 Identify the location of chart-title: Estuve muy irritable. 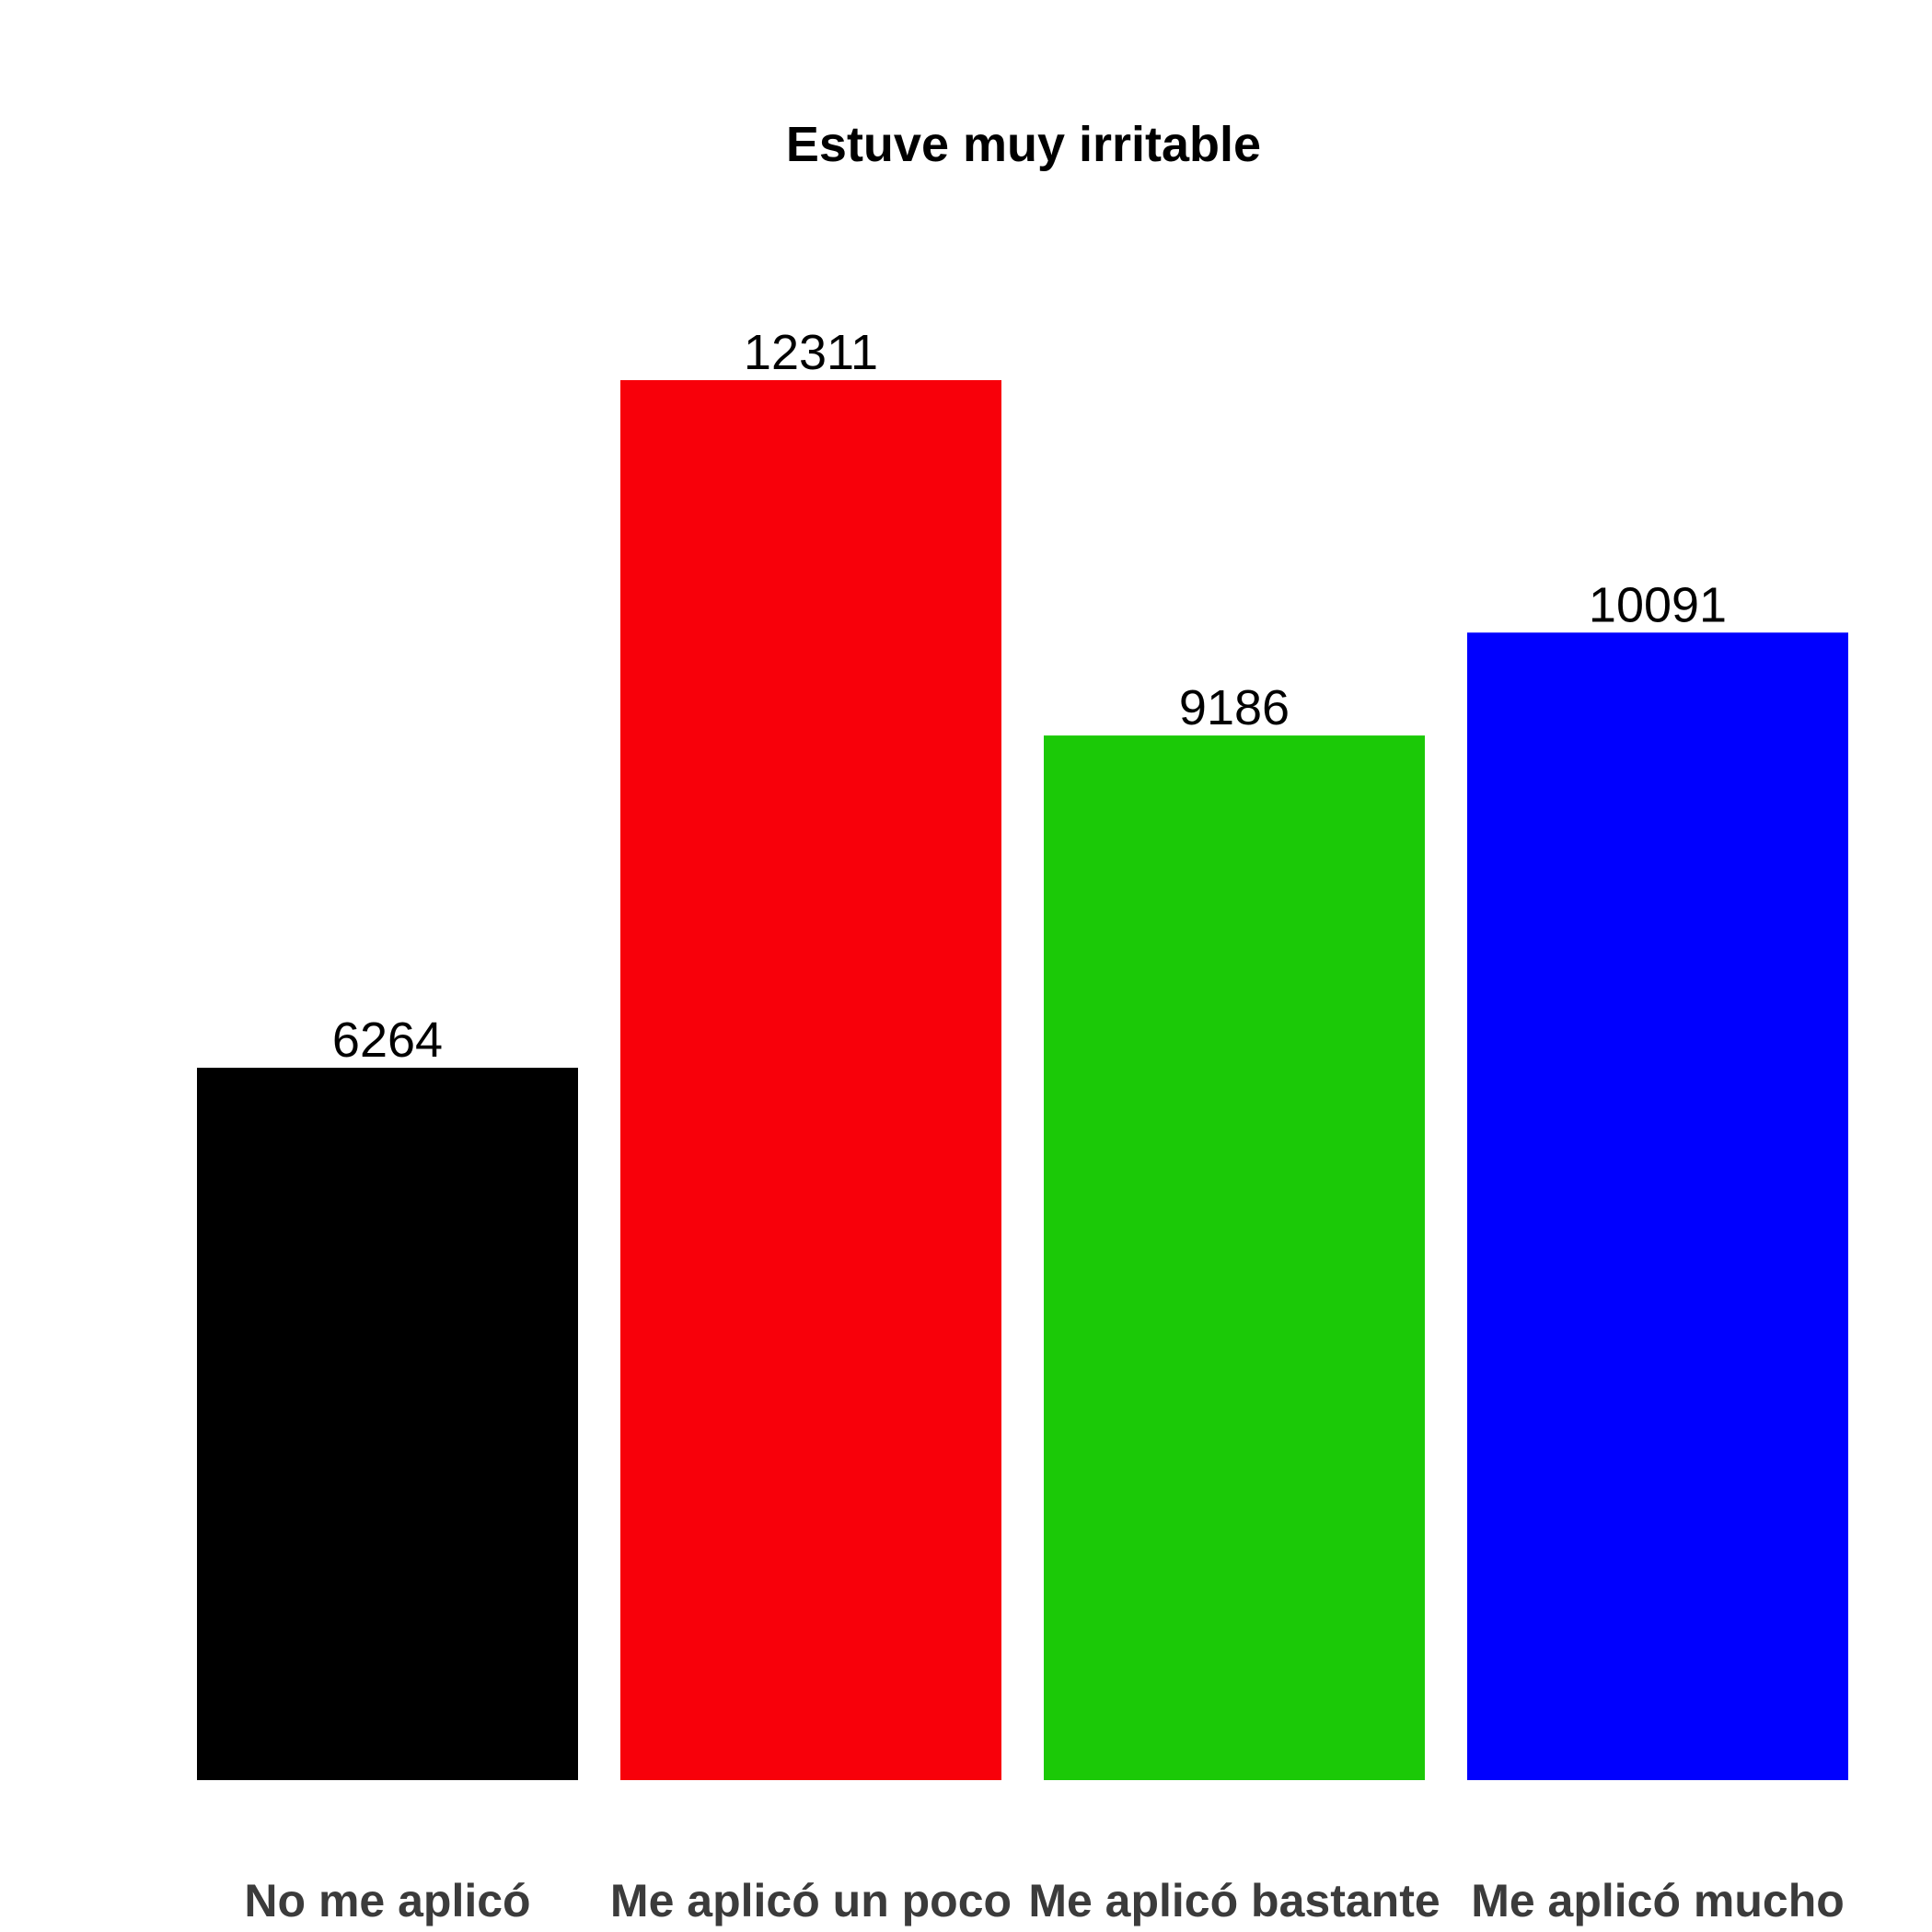
(1024, 145).